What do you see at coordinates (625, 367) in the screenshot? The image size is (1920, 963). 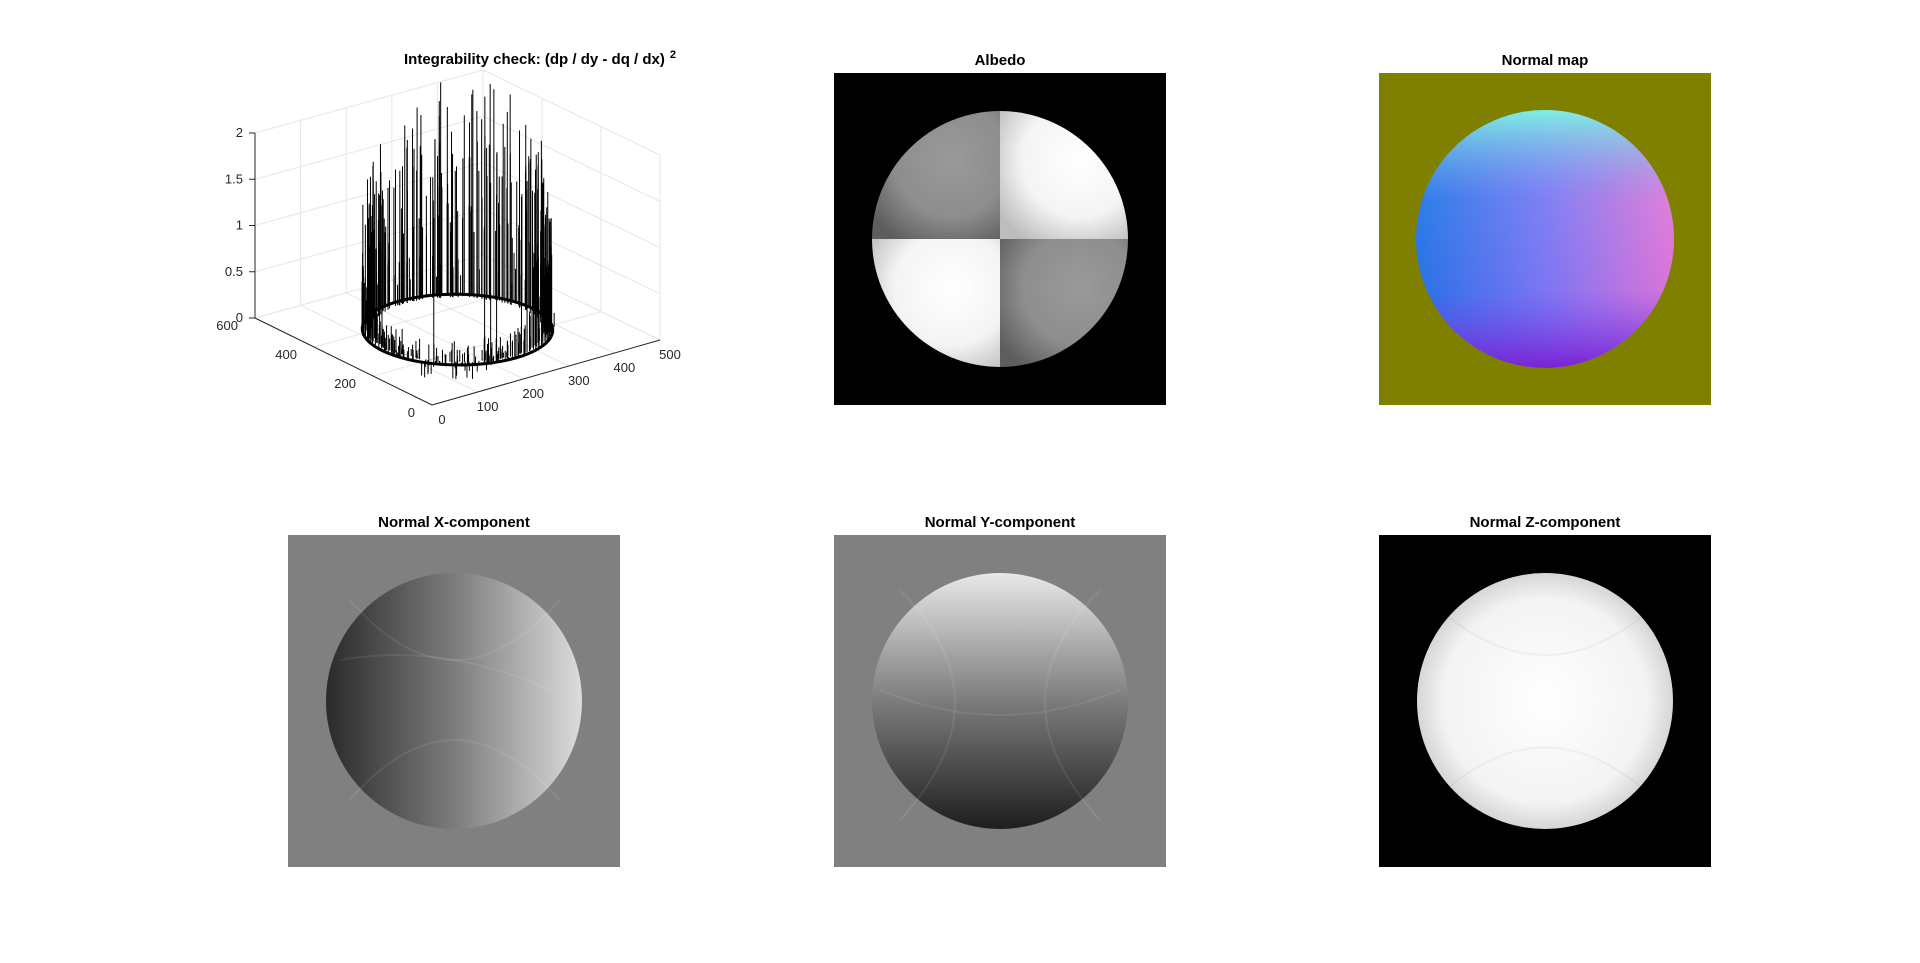 I see `x-tick-label: 400` at bounding box center [625, 367].